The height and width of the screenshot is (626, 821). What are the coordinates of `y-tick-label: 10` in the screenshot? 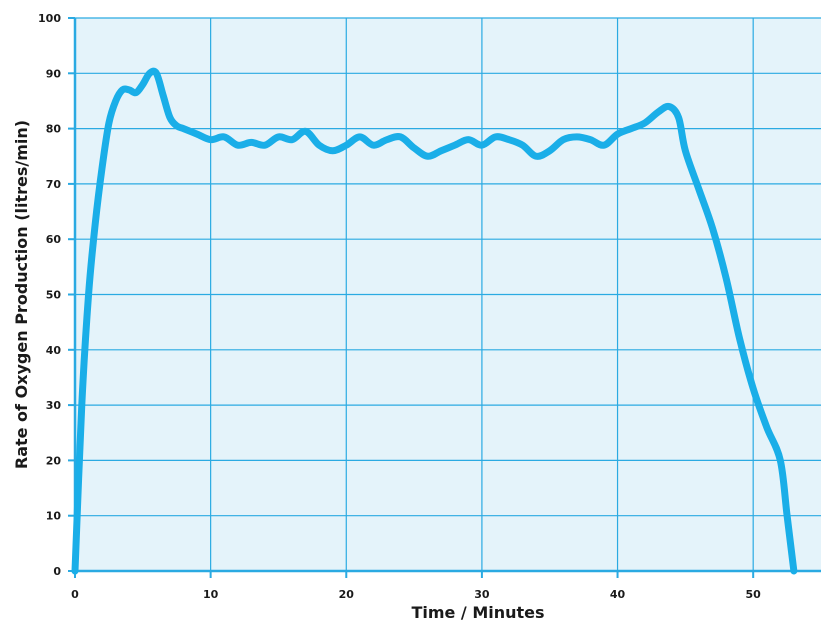 It's located at (54, 516).